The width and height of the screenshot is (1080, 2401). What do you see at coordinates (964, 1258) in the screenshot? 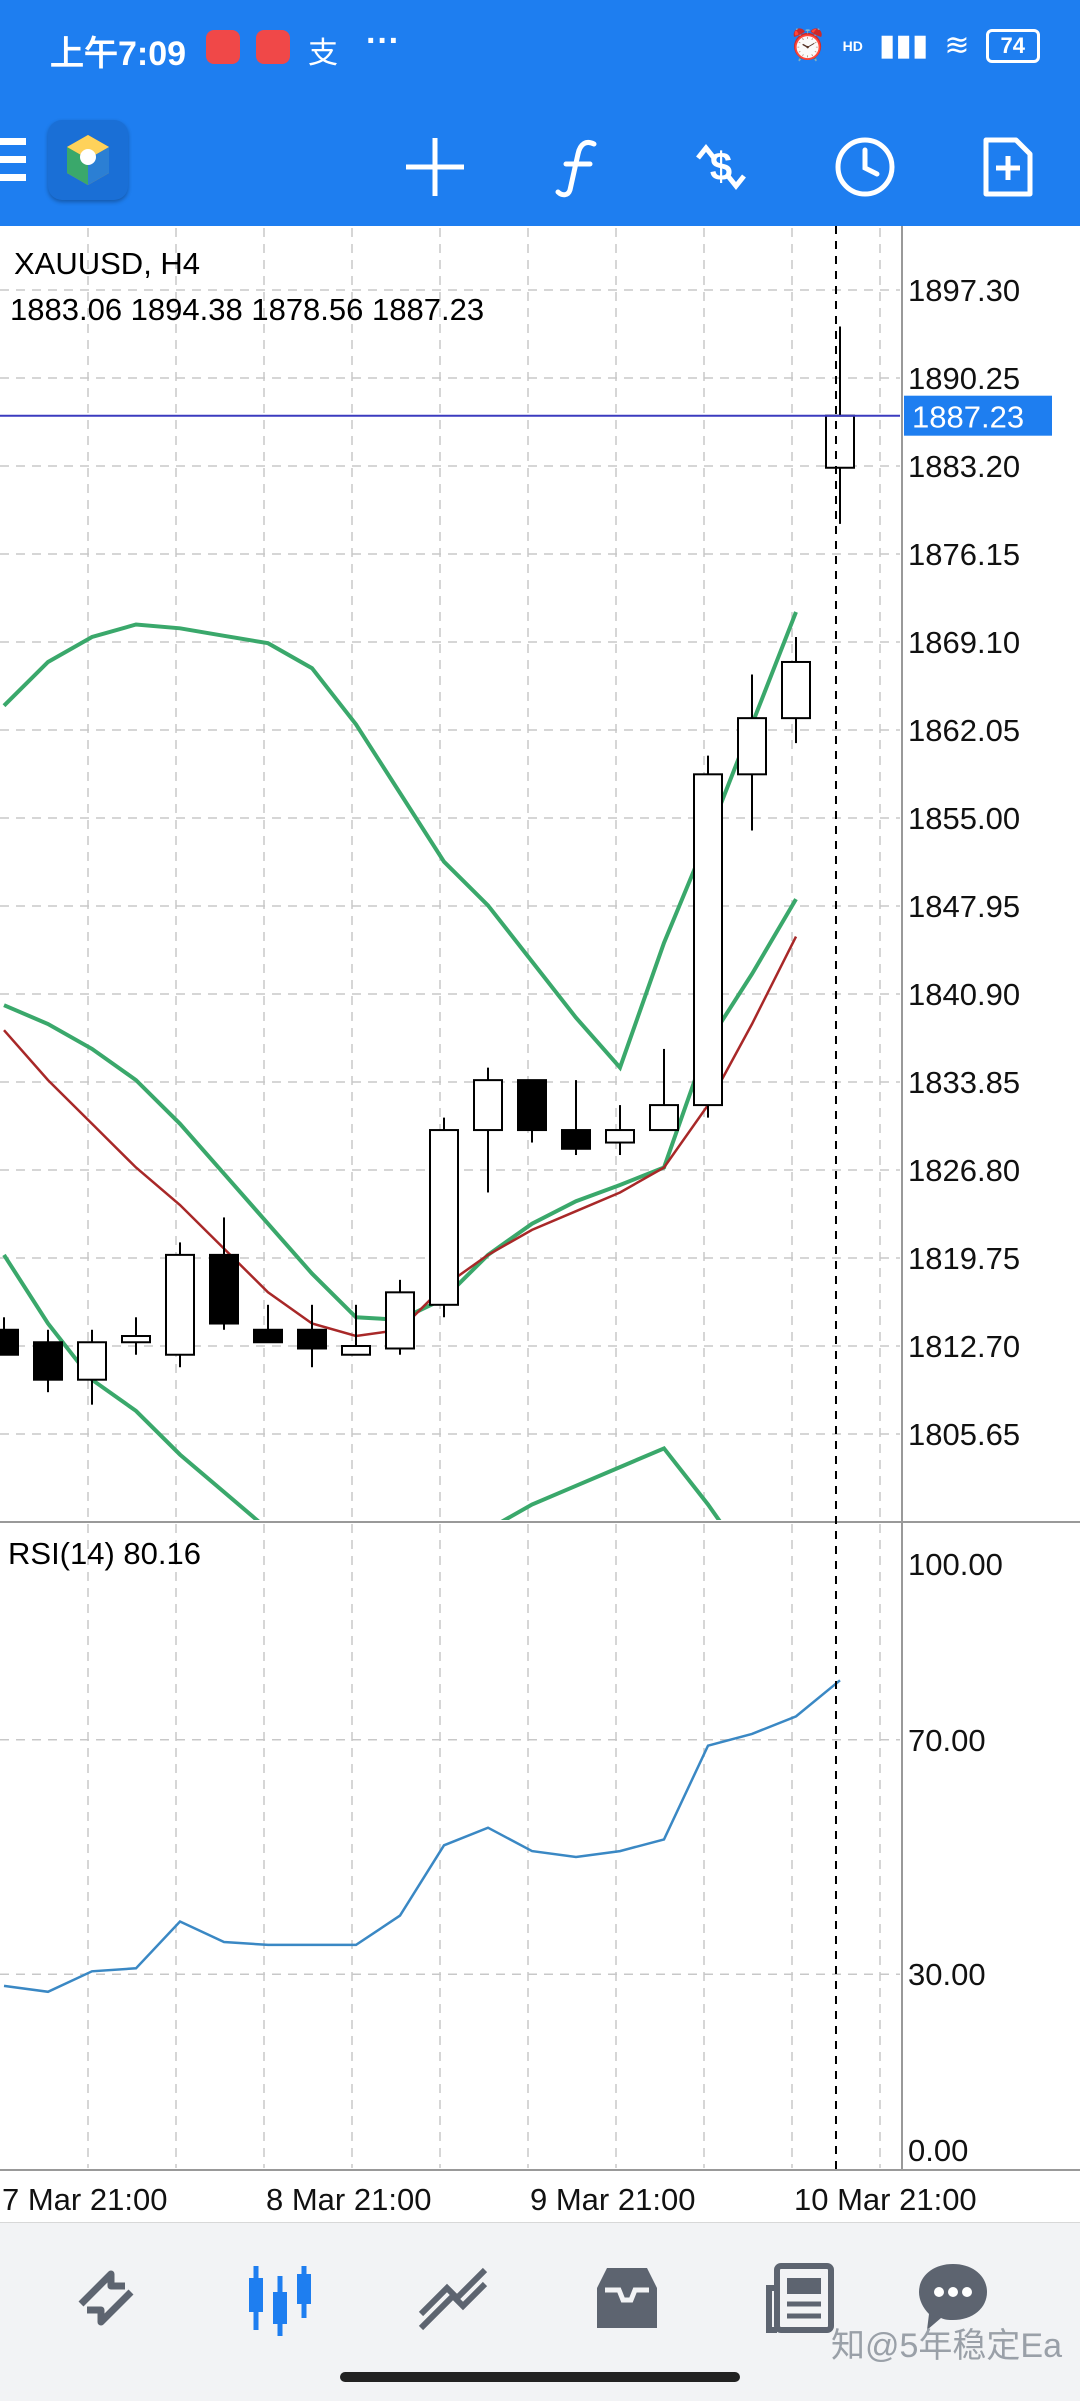
I see `price-tick-label: 1819.75` at bounding box center [964, 1258].